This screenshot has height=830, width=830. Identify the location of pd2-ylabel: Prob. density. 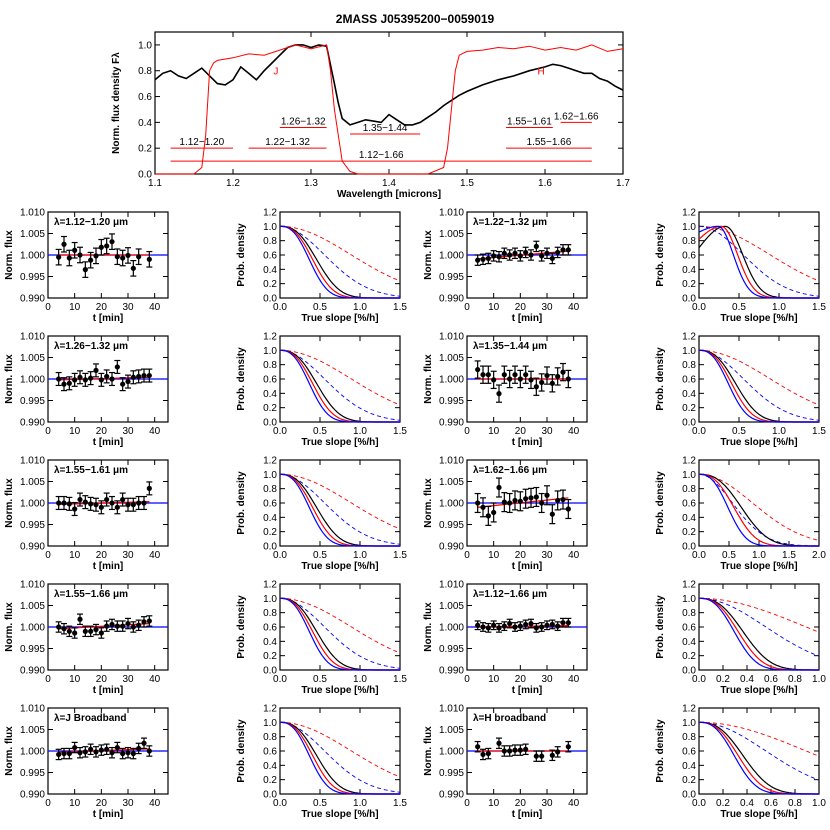
(660, 255).